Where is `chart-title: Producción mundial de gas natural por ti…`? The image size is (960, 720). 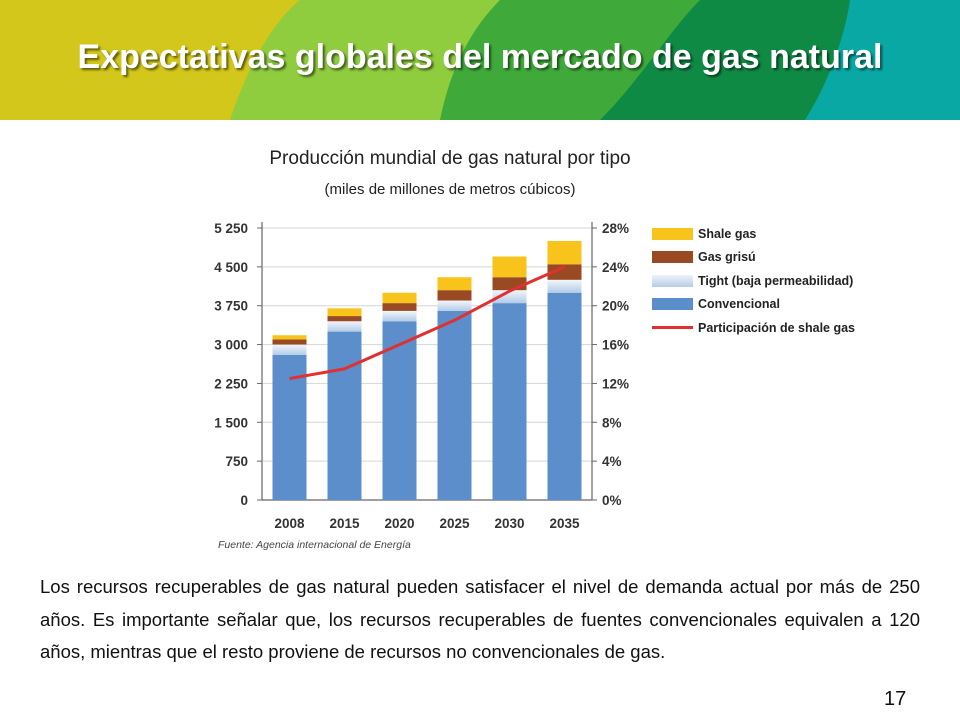
chart-title: Producción mundial de gas natural por ti… is located at coordinates (450, 158).